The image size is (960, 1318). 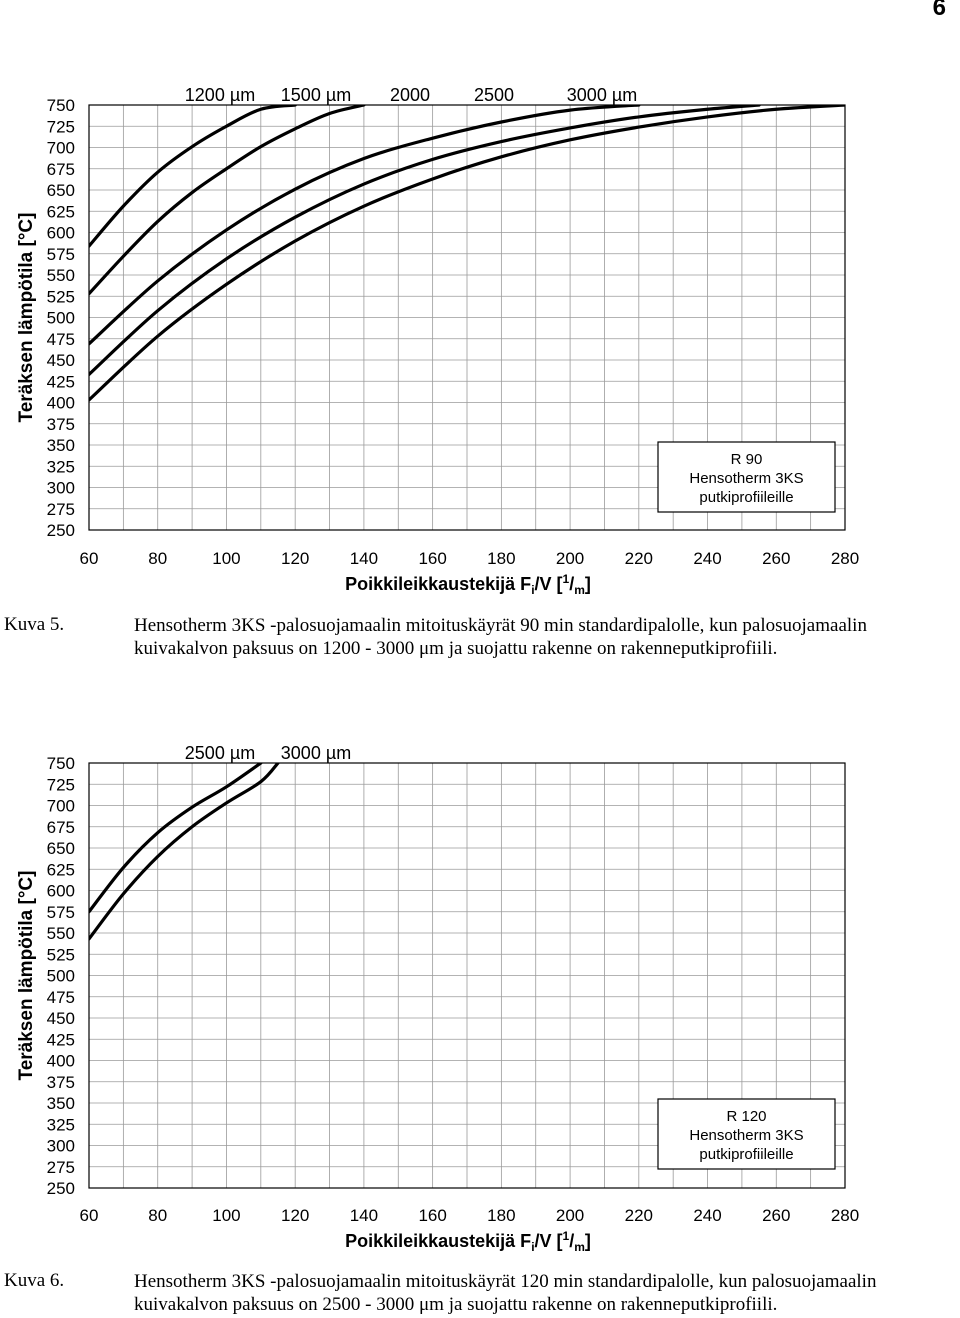 I want to click on legend-line: R 120, so click(x=746, y=1116).